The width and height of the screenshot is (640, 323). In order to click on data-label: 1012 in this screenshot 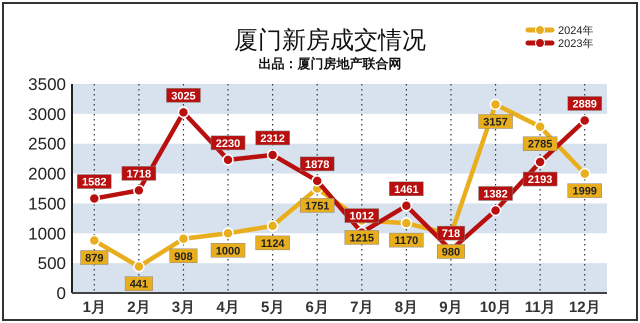, I will do `click(362, 216)`.